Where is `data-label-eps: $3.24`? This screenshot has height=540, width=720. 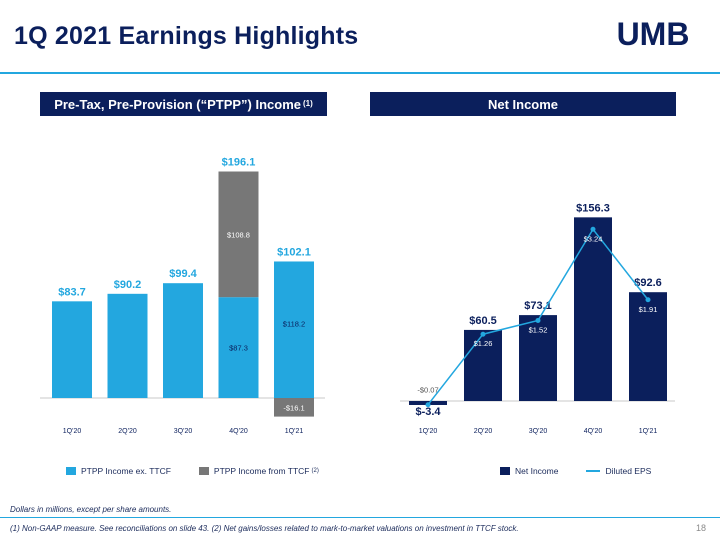 data-label-eps: $3.24 is located at coordinates (593, 238).